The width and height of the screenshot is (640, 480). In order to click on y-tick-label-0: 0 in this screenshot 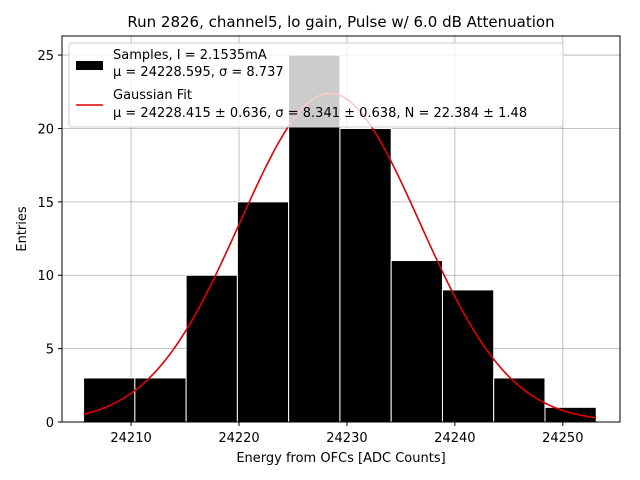, I will do `click(50, 423)`.